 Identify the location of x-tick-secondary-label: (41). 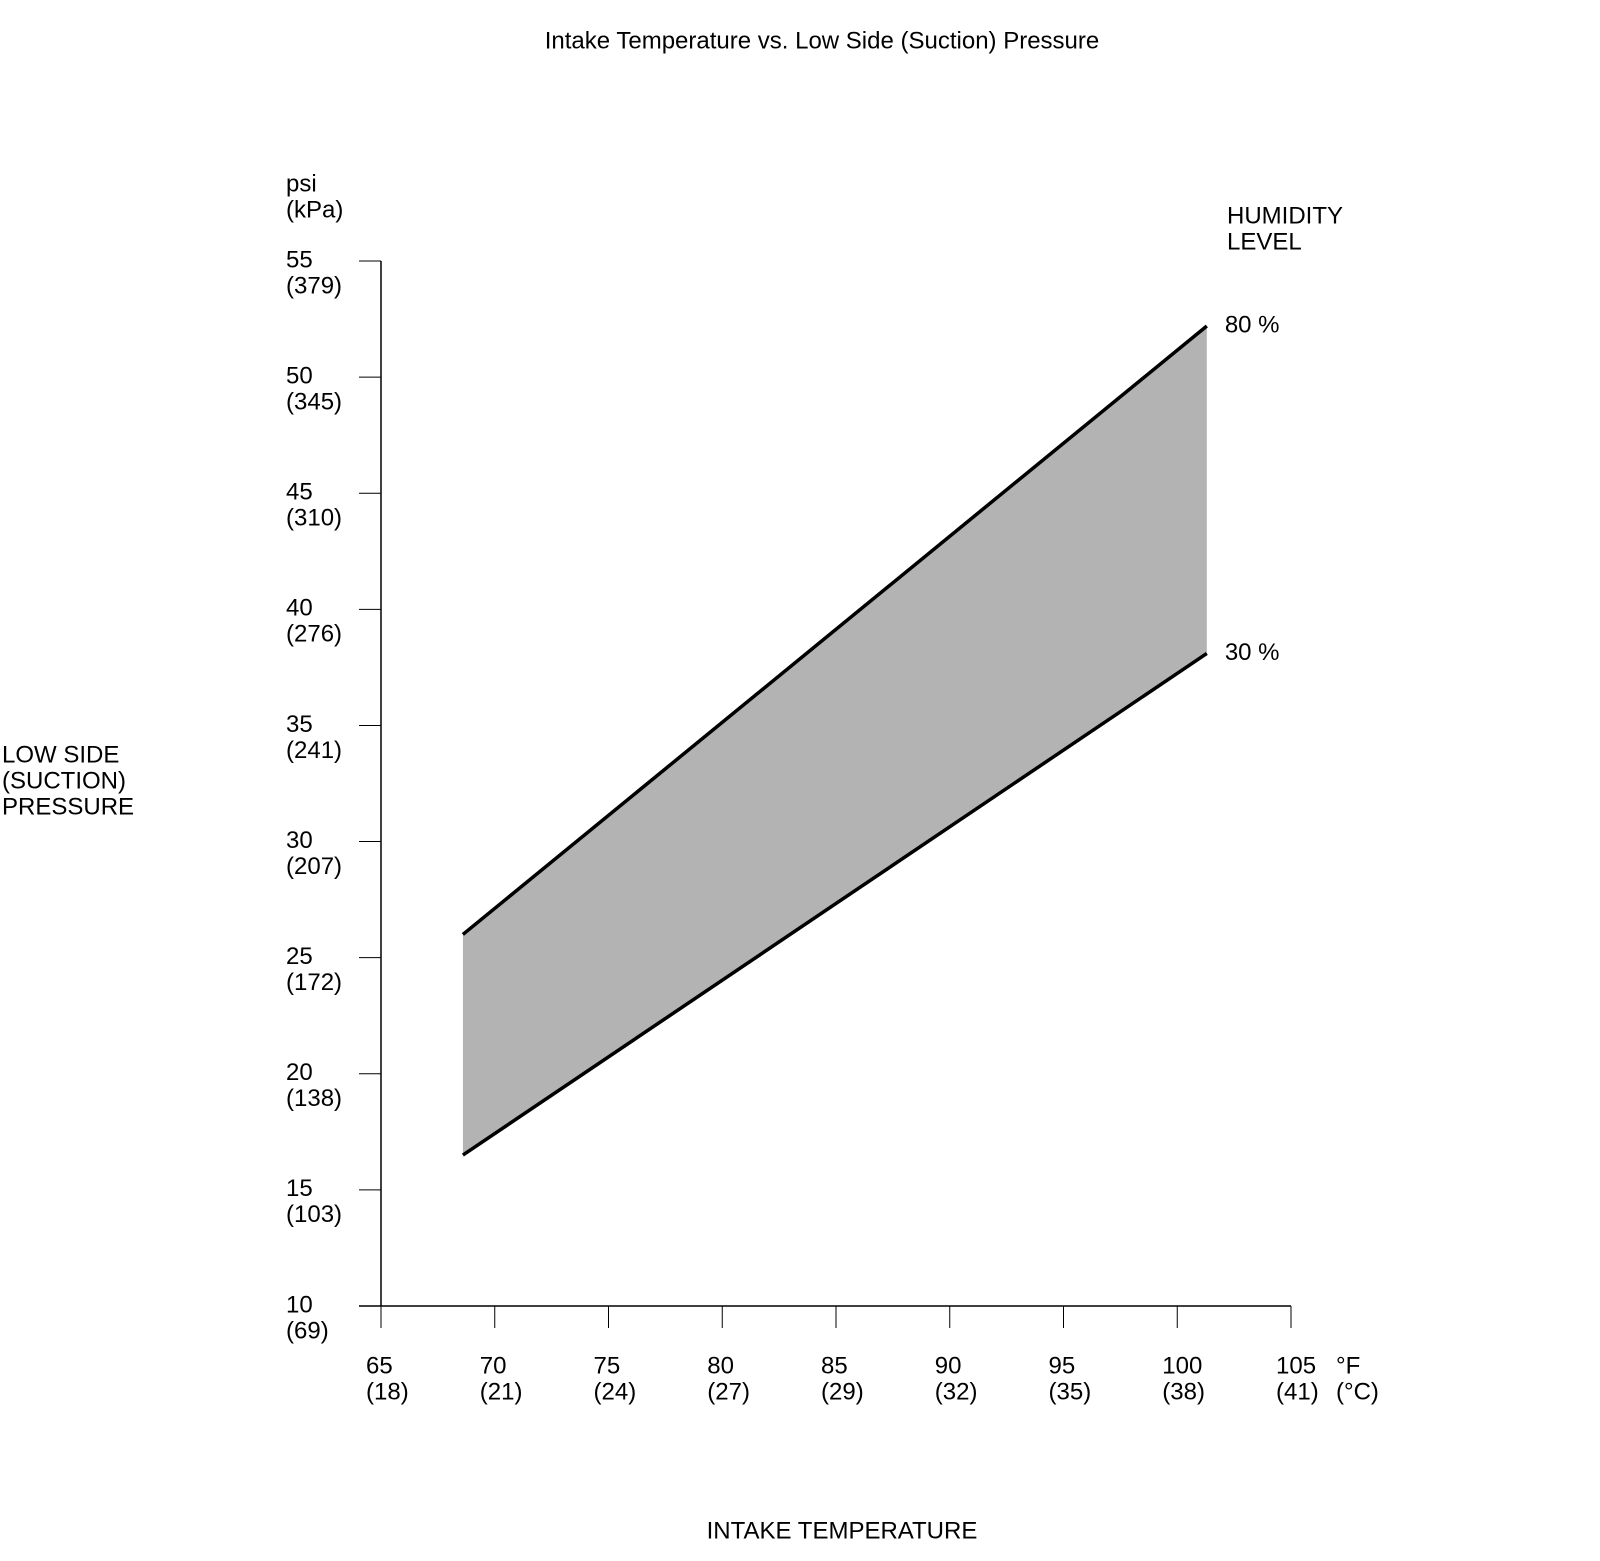
(1297, 1391).